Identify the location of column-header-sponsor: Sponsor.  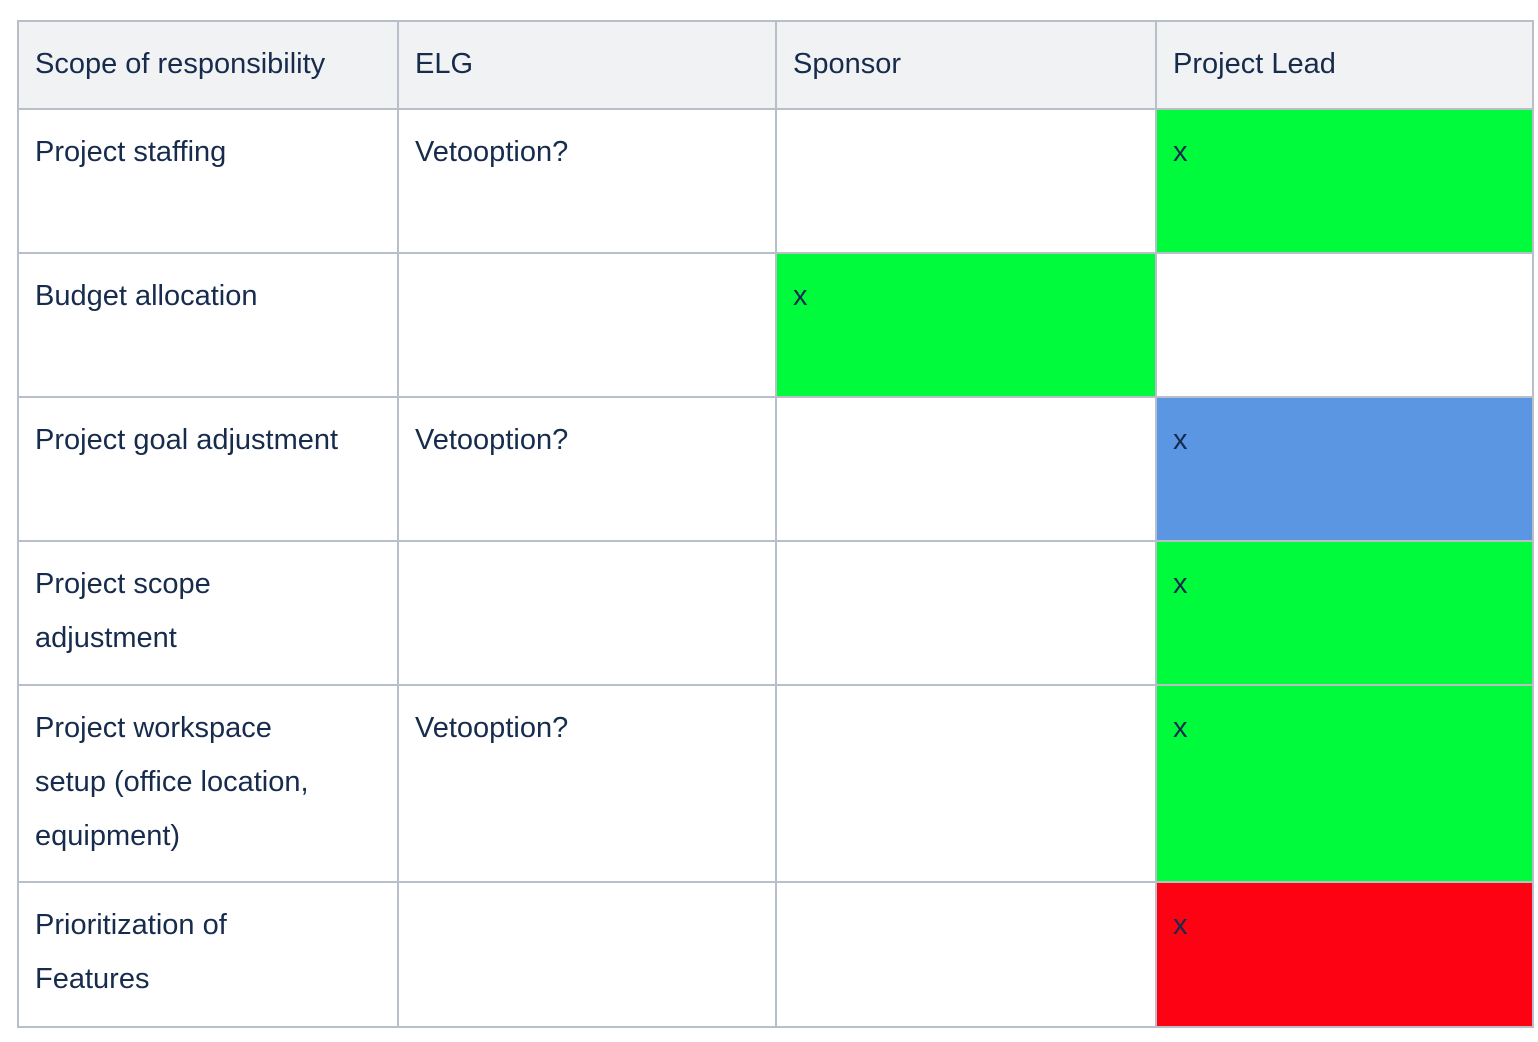
(966, 65).